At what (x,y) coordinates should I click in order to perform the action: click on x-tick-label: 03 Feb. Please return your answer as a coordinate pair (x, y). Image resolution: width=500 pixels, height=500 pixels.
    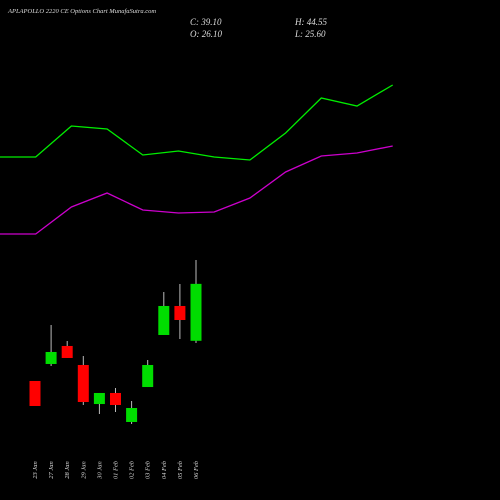
    Looking at the image, I should click on (148, 469).